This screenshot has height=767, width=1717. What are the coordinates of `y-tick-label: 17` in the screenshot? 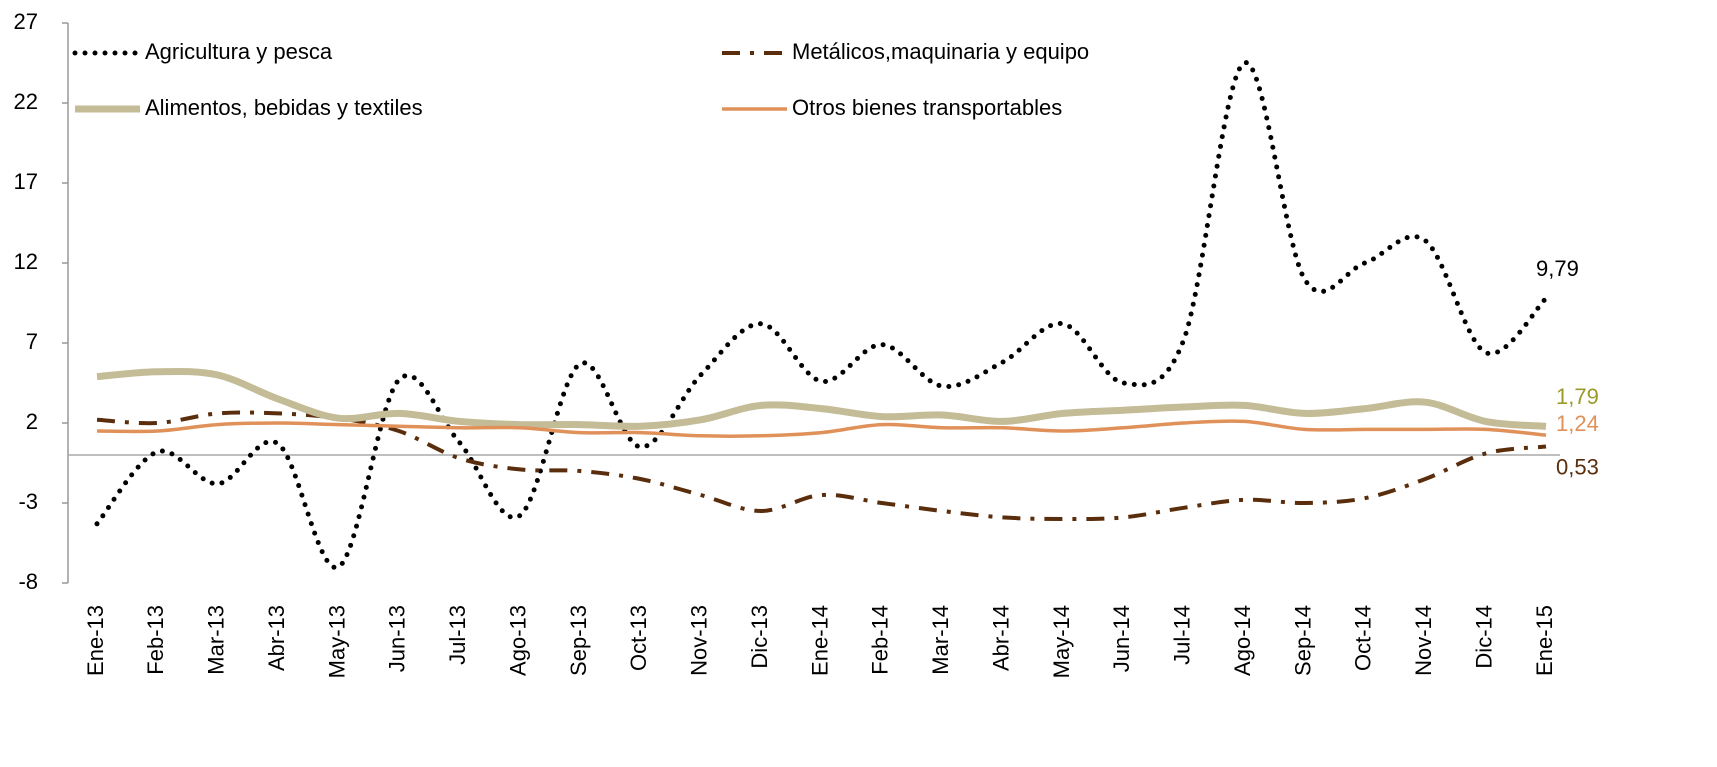 It's located at (26, 181).